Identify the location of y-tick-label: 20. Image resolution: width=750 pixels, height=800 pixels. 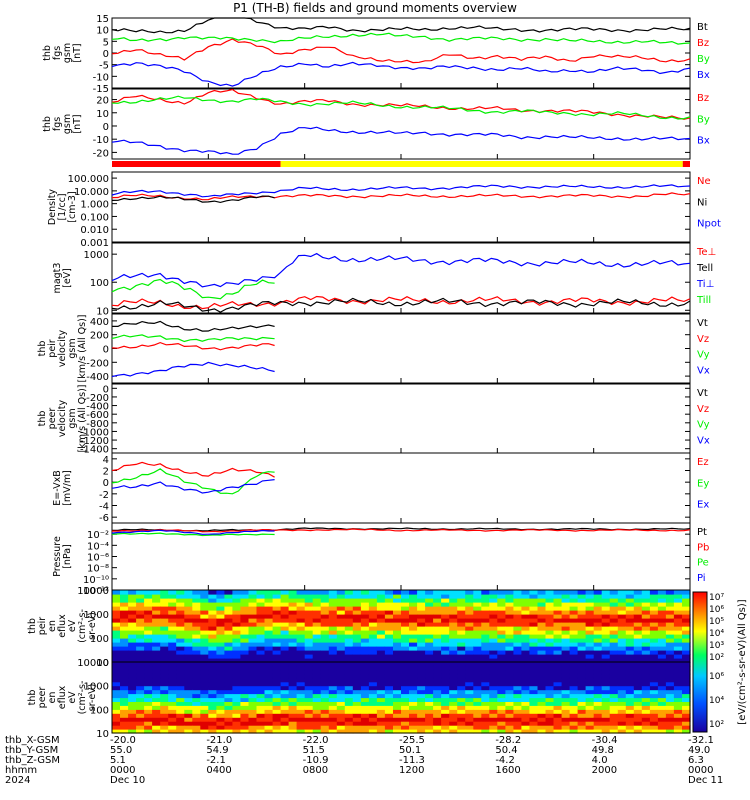
(102, 101).